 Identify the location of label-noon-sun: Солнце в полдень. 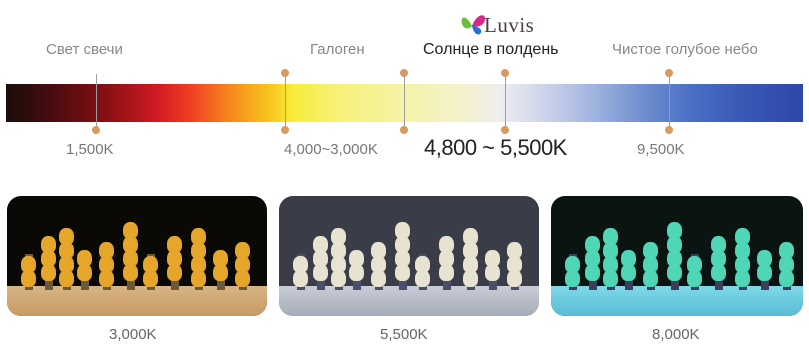
(491, 49).